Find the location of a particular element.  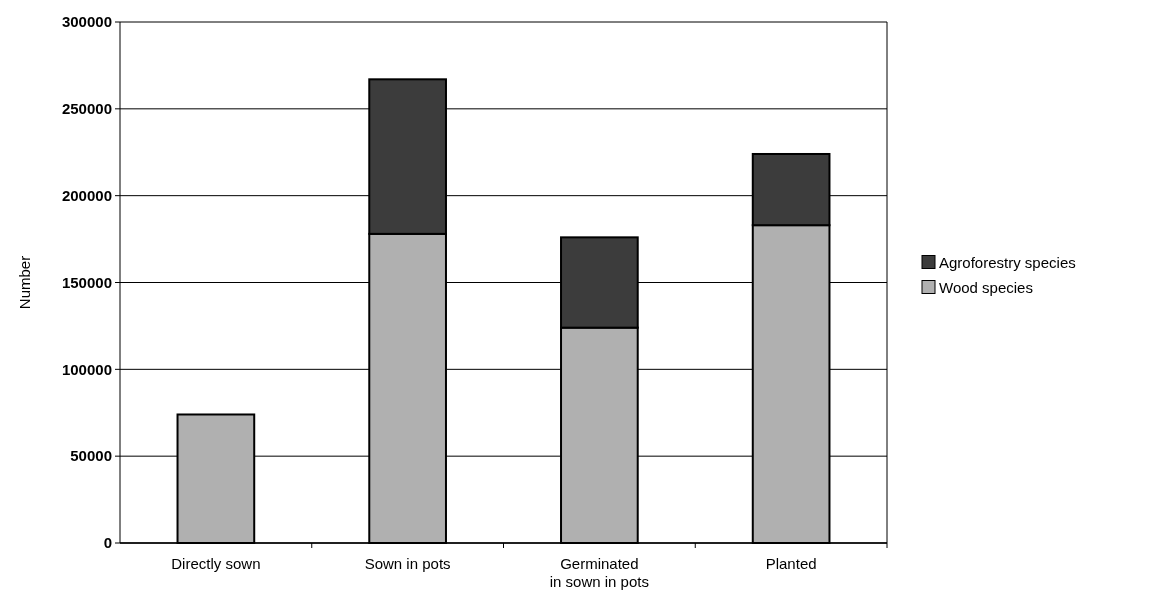

x-tick-label: Directly sown is located at coordinates (216, 563).